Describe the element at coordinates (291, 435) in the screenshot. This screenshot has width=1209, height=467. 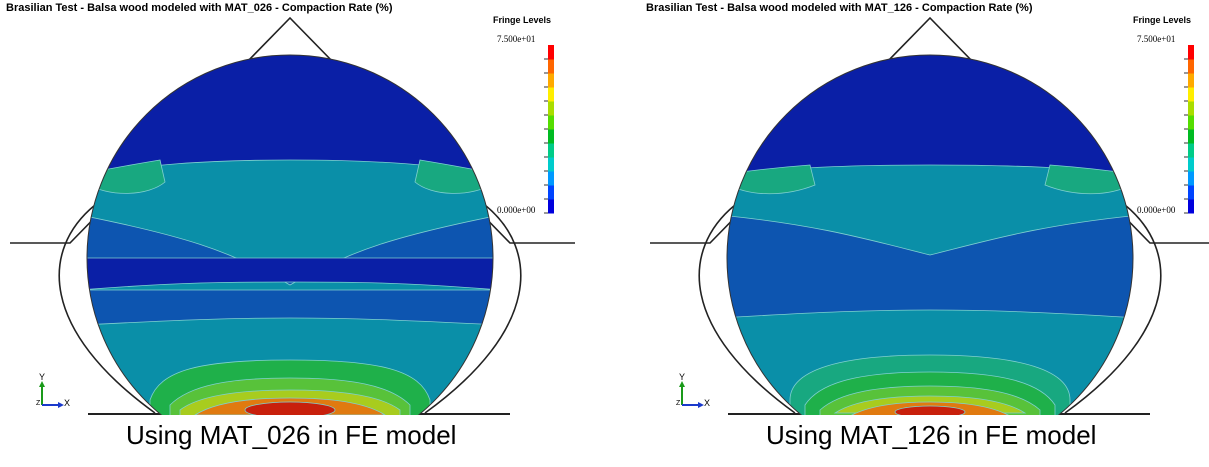
I see `caption-mat026: Using MAT_026 in FE model` at that location.